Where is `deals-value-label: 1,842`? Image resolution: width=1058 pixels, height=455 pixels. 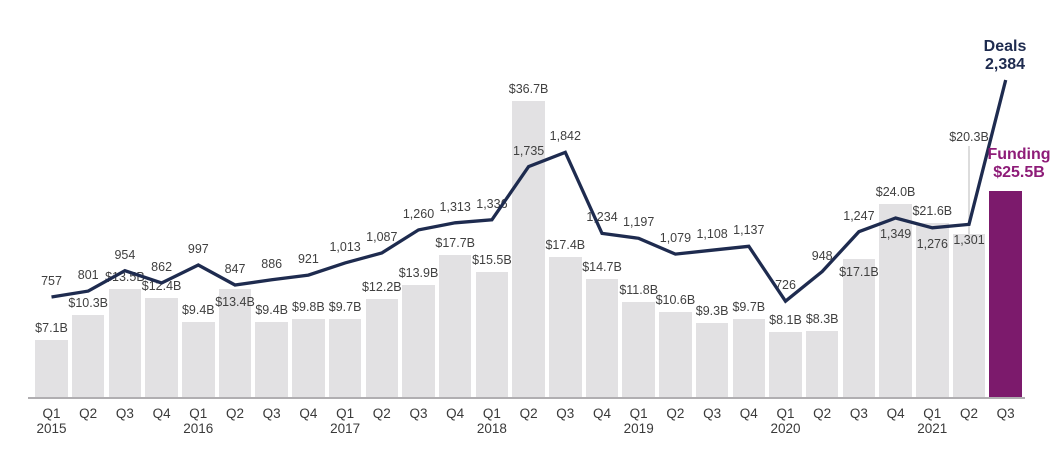
deals-value-label: 1,842 is located at coordinates (565, 136).